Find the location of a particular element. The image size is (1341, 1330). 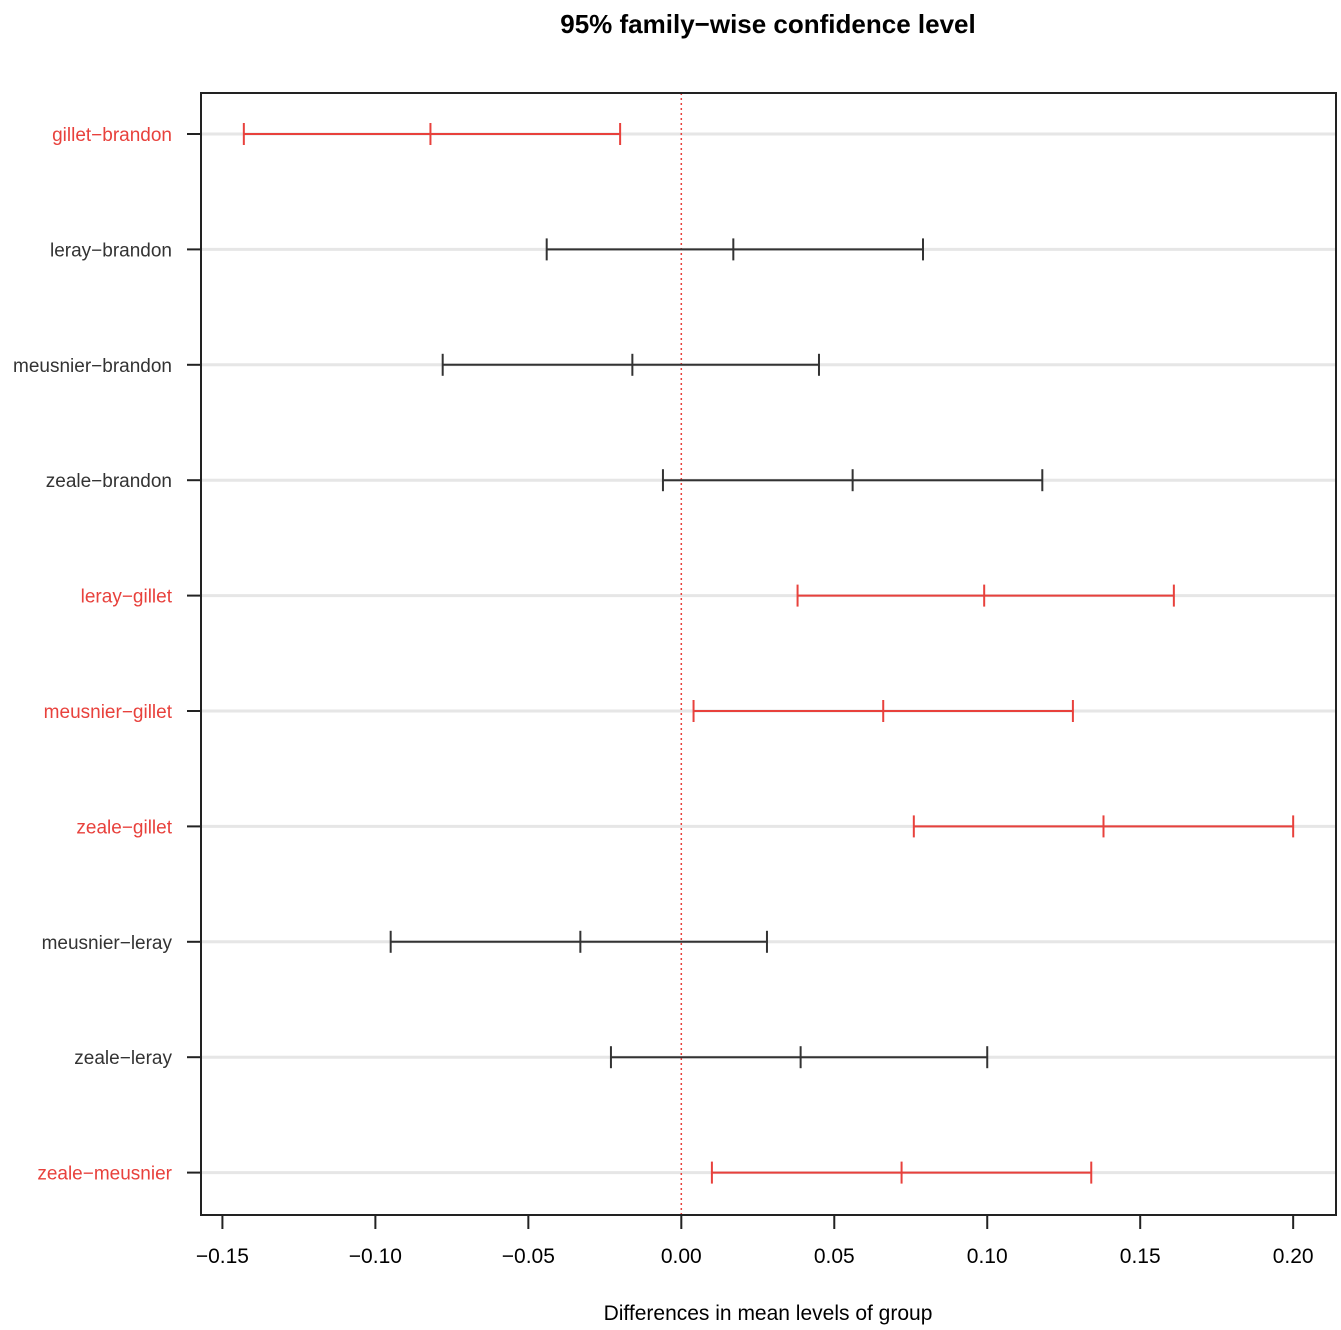

y-tick-label: zeale−leray is located at coordinates (123, 1058).